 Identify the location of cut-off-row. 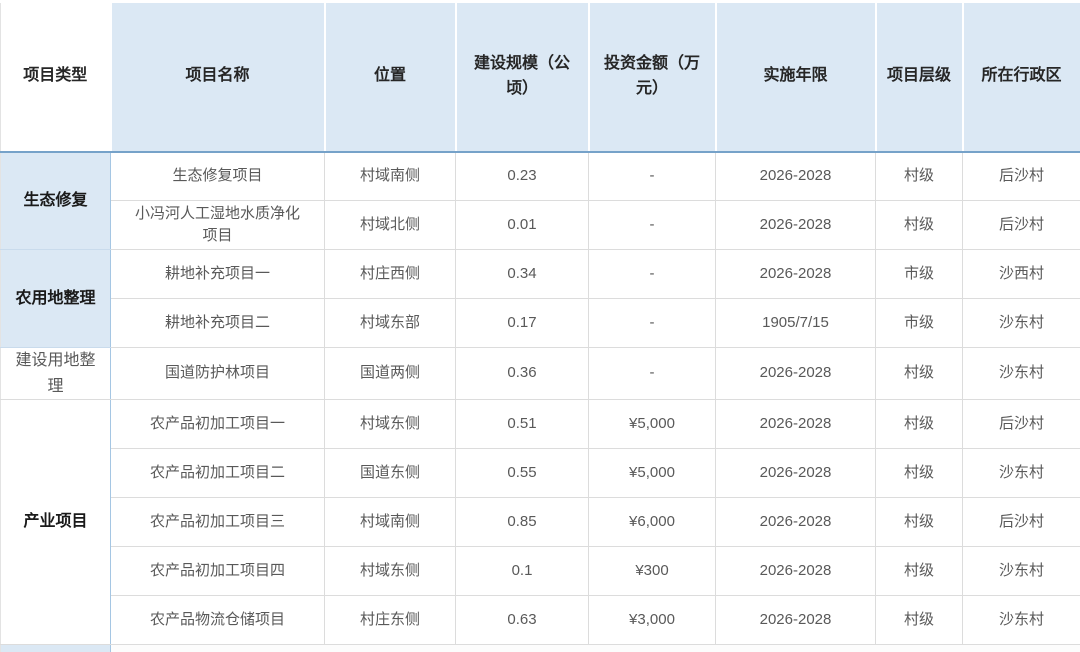
(540, 648).